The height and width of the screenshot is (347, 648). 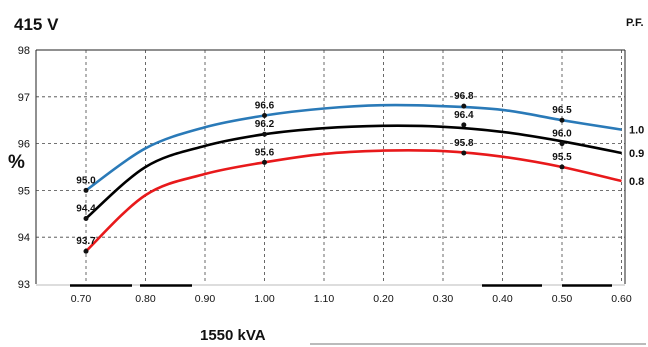 I want to click on series-1-0-legend-label: 1.0, so click(x=636, y=131).